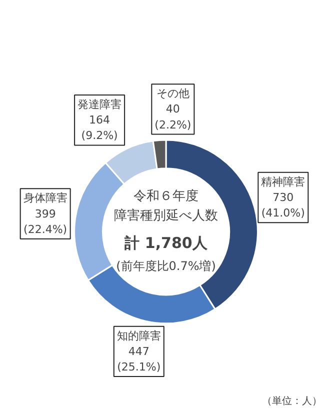 The width and height of the screenshot is (331, 419). Describe the element at coordinates (99, 128) in the screenshot. I see `data-label: 164 (9.2%)` at that location.